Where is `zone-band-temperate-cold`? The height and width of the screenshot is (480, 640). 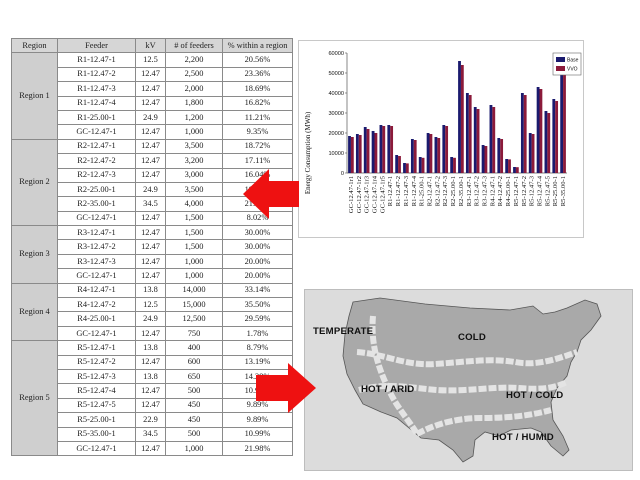 zone-band-temperate-cold is located at coordinates (467, 358).